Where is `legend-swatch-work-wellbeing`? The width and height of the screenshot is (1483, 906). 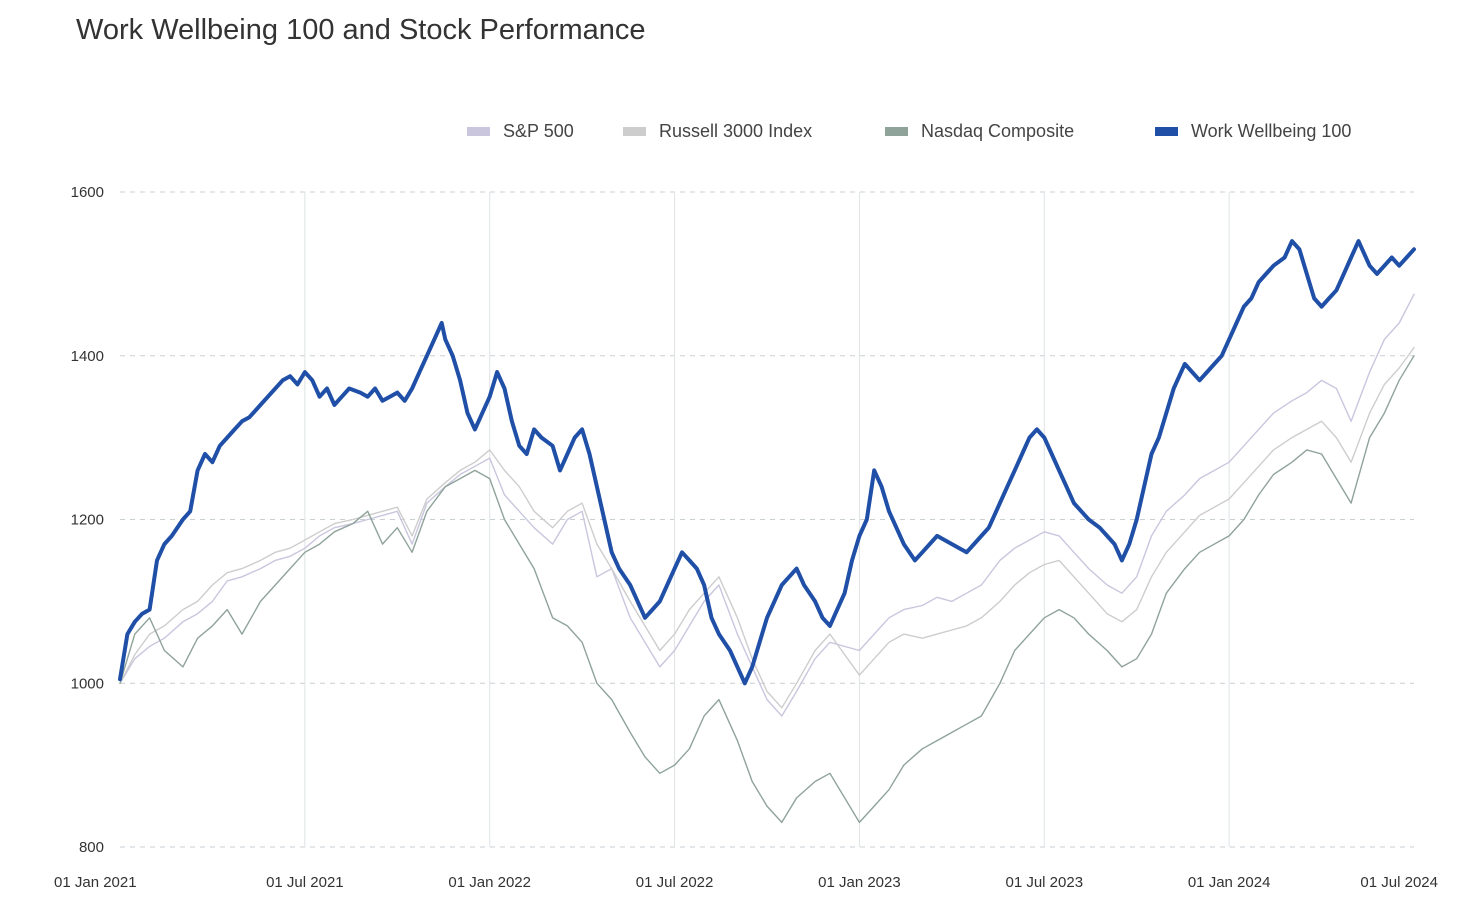 legend-swatch-work-wellbeing is located at coordinates (1166, 131).